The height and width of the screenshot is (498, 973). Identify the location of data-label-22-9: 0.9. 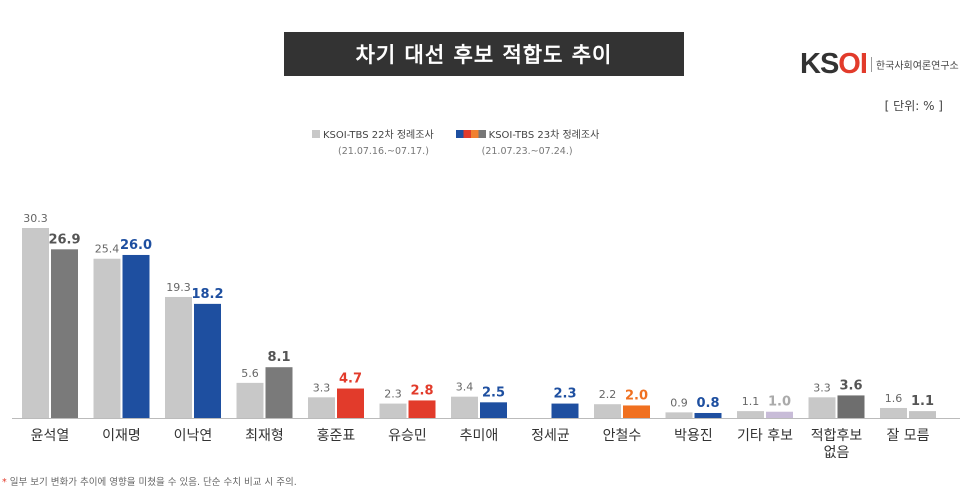
(679, 402).